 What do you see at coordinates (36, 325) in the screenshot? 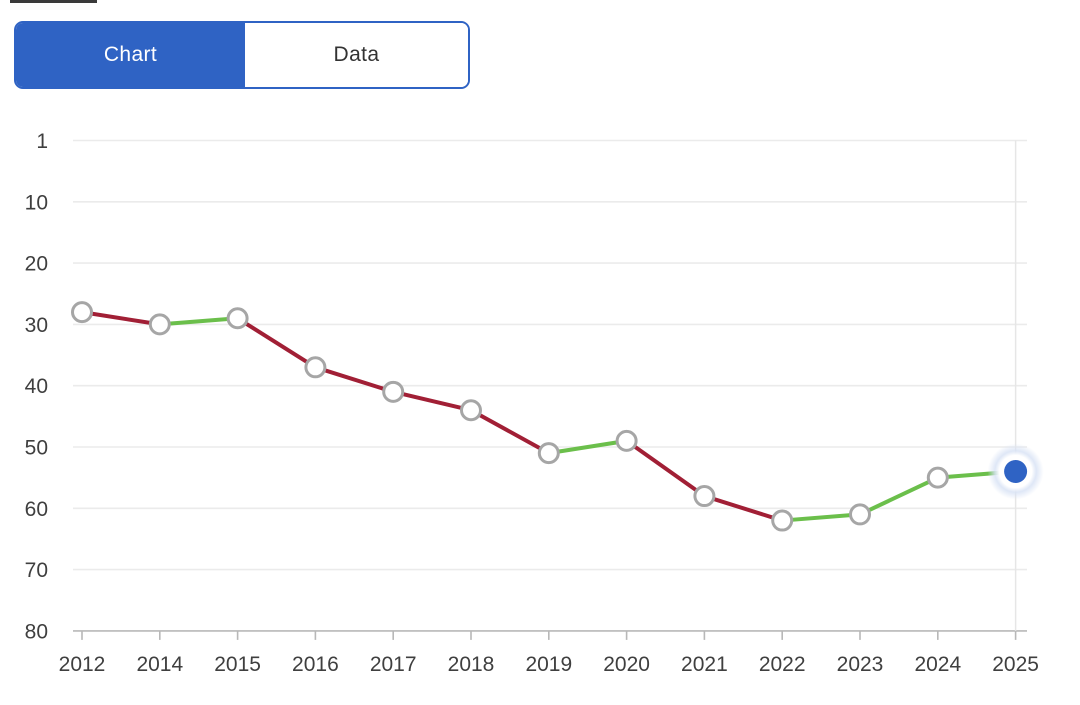
I see `y-tick-label: 30` at bounding box center [36, 325].